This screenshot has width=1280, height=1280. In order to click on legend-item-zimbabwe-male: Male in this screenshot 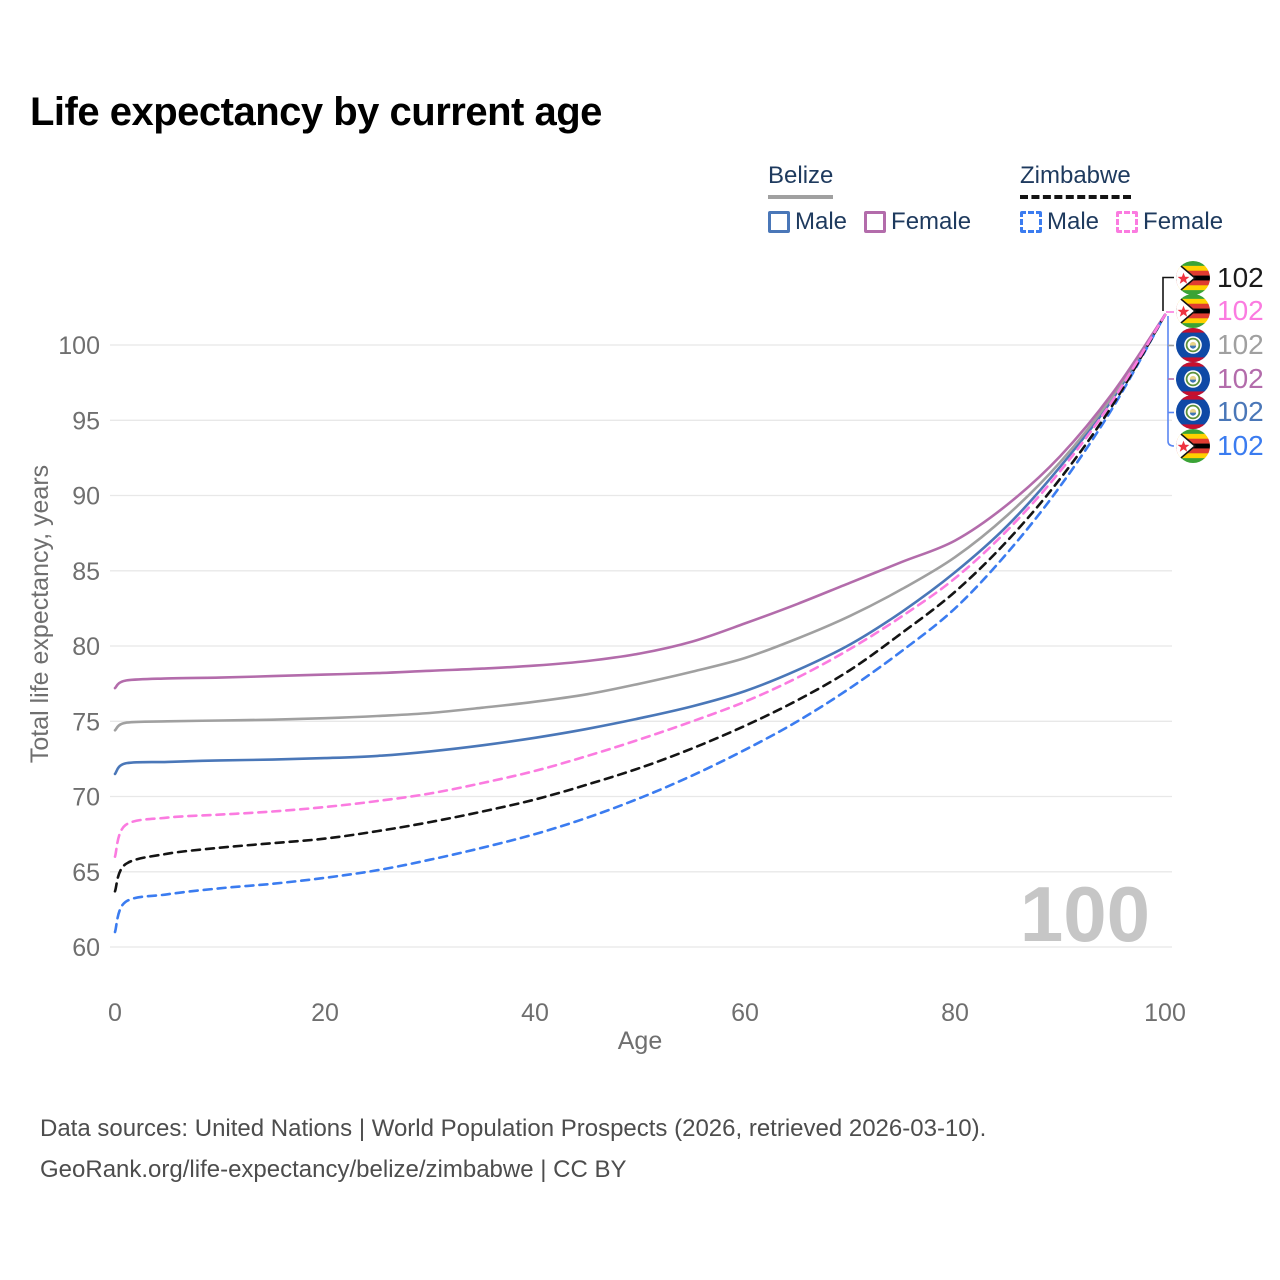, I will do `click(1059, 222)`.